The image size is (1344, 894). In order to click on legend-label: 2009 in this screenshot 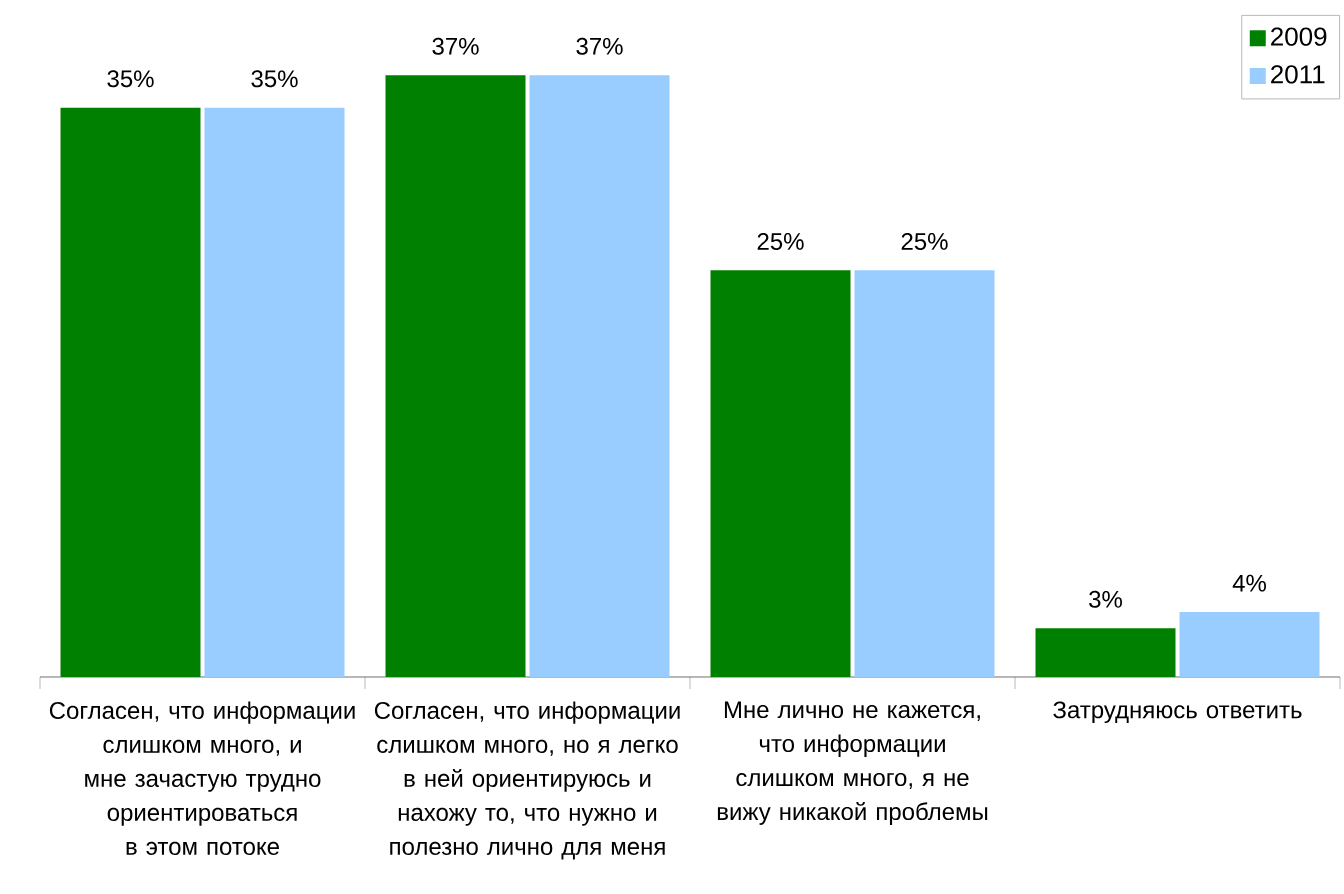, I will do `click(1299, 36)`.